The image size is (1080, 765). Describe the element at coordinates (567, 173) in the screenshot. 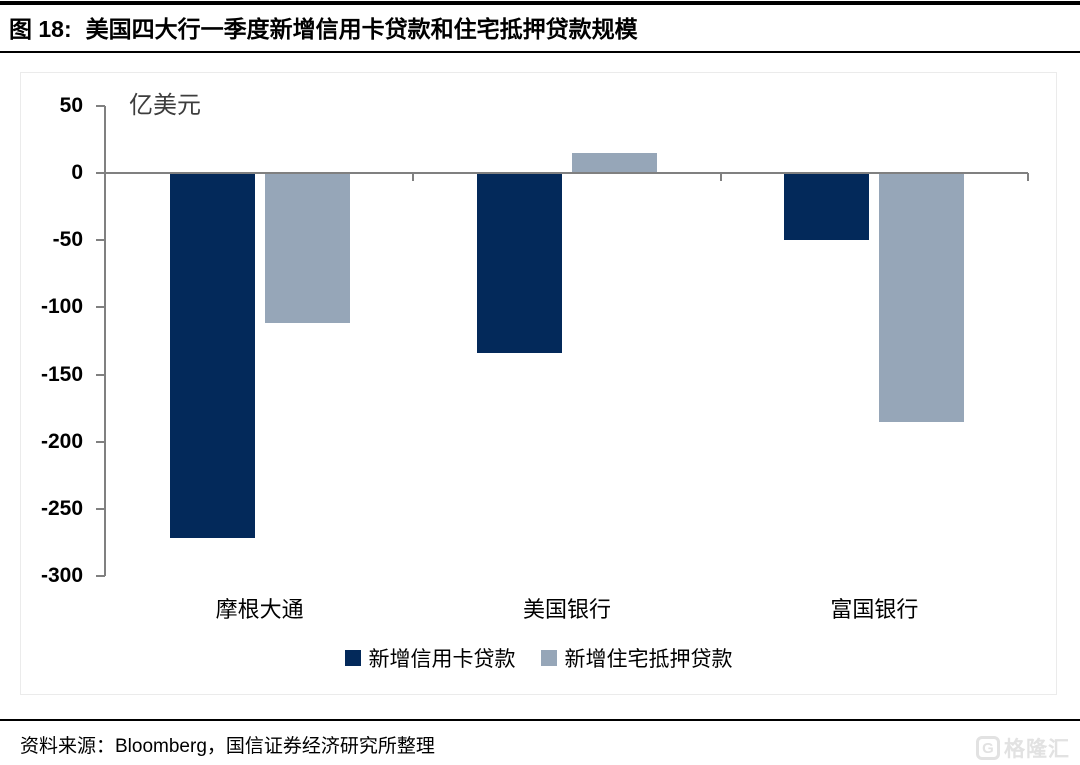

I see `x-axis-zero-line` at that location.